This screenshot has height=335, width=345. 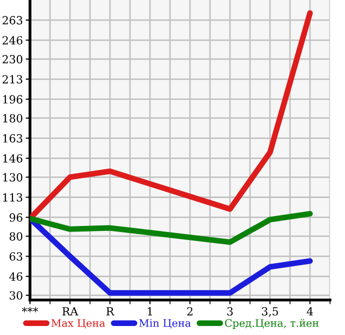 I want to click on y-tick-label: 180, so click(x=12, y=118).